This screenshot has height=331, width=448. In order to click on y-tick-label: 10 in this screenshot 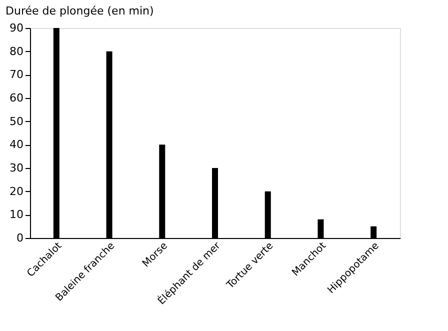, I will do `click(17, 215)`.